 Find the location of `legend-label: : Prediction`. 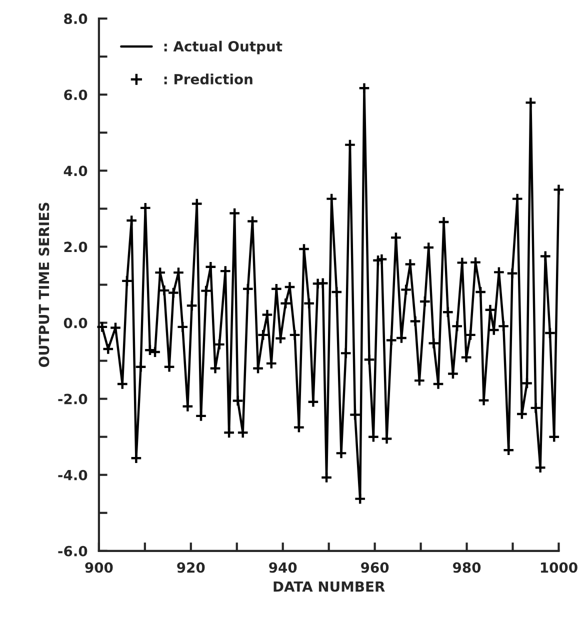

legend-label: : Prediction is located at coordinates (208, 79).